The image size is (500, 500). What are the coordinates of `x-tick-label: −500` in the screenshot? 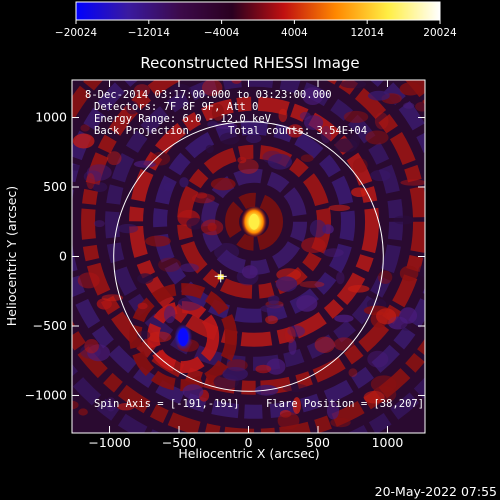 It's located at (179, 442).